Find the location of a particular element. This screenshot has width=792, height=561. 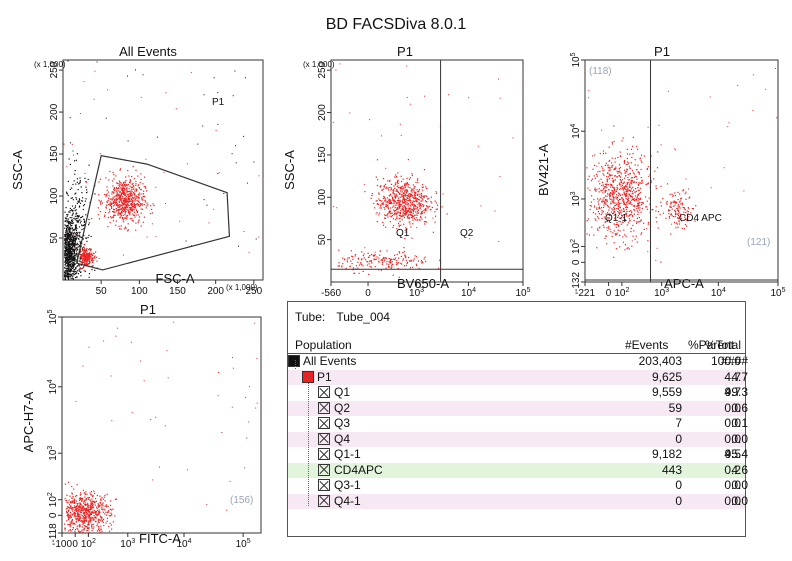

y-tick-group: 200 is located at coordinates (322, 112).